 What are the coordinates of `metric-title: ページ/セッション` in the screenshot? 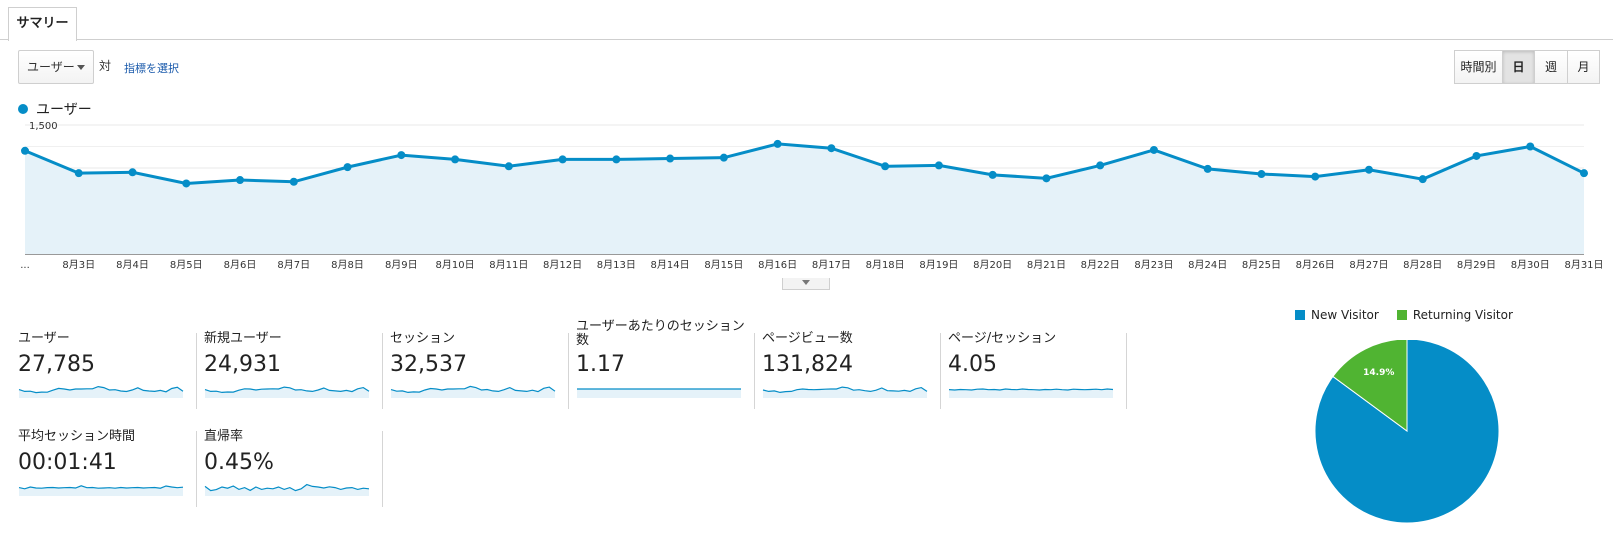 It's located at (1002, 338).